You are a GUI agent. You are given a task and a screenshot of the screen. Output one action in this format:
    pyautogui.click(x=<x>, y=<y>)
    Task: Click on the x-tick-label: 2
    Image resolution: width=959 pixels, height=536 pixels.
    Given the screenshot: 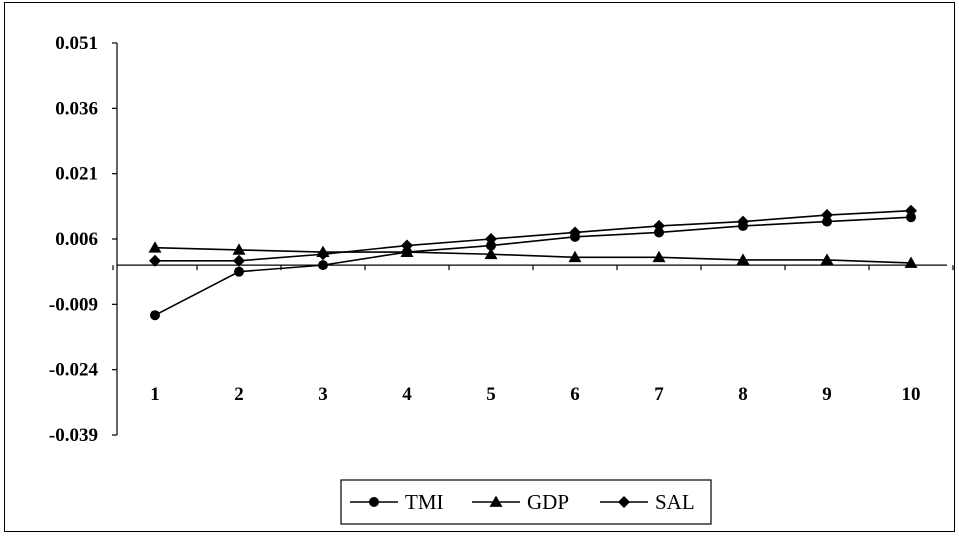 What is the action you would take?
    pyautogui.click(x=239, y=394)
    